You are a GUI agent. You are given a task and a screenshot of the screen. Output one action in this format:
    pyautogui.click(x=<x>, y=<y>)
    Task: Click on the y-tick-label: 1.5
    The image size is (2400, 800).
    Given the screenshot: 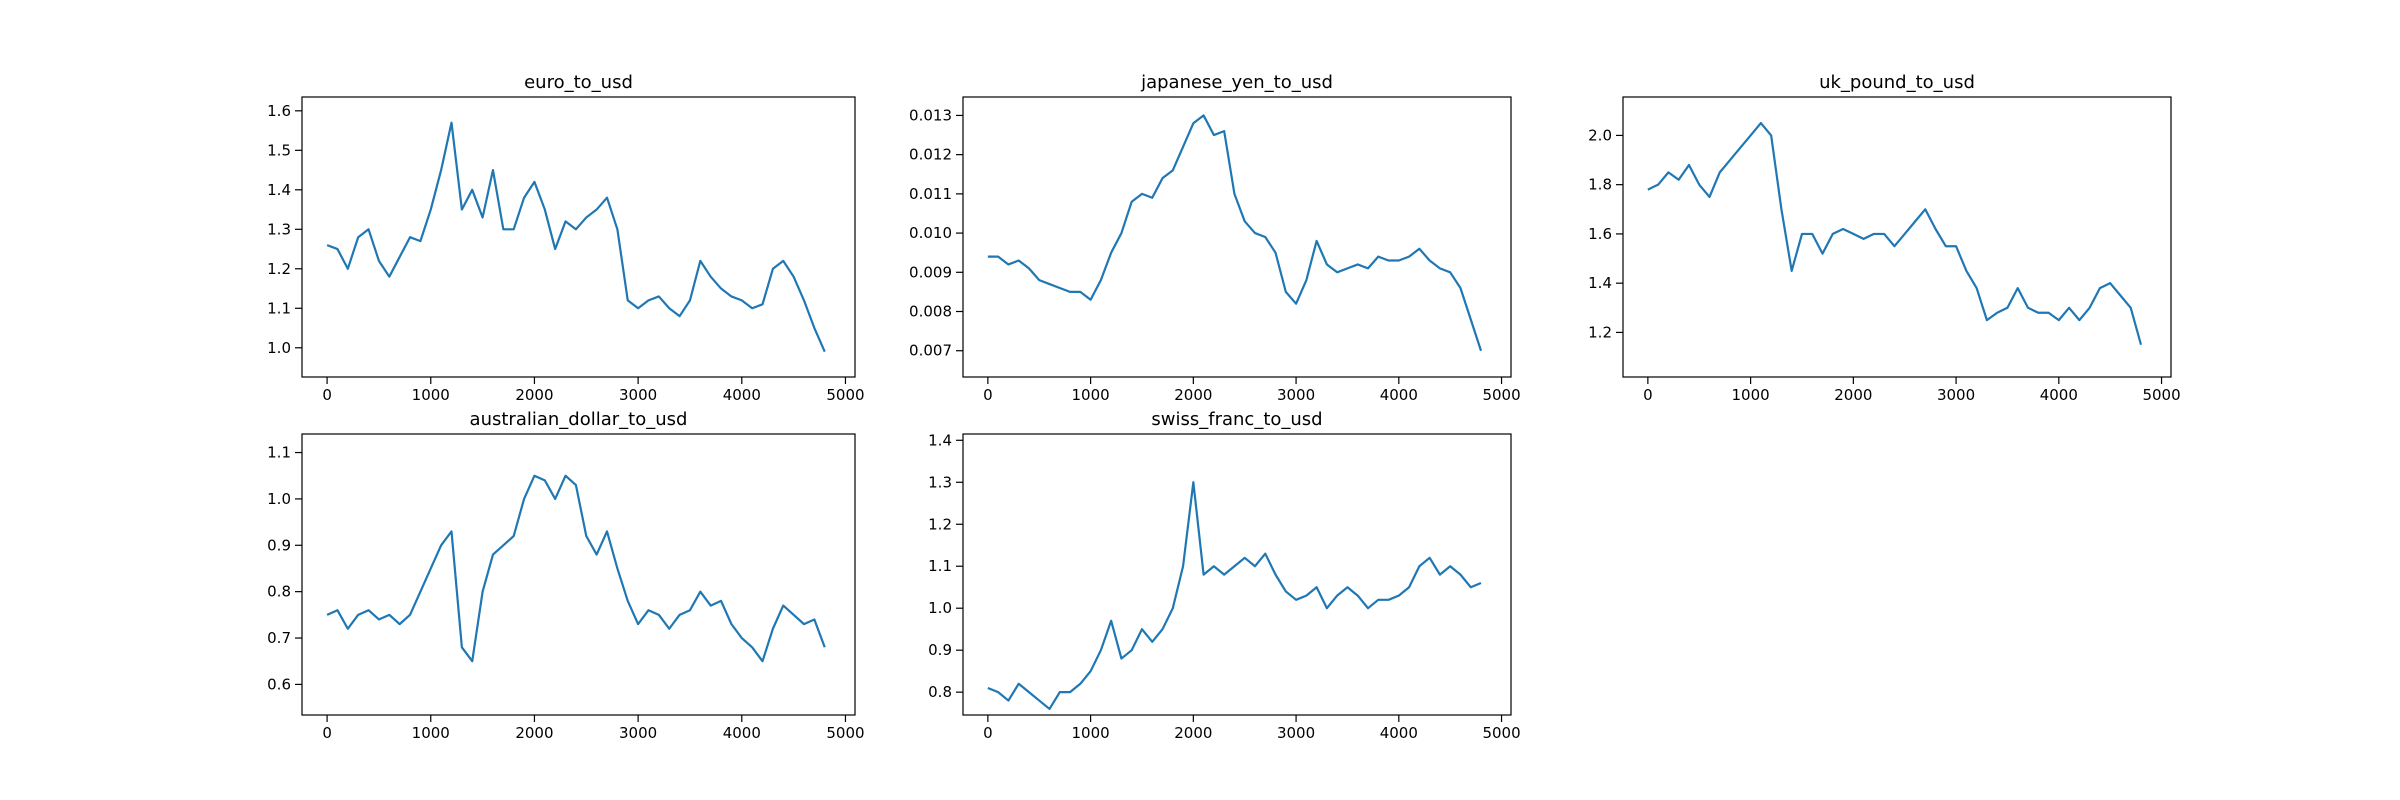 What is the action you would take?
    pyautogui.click(x=279, y=150)
    